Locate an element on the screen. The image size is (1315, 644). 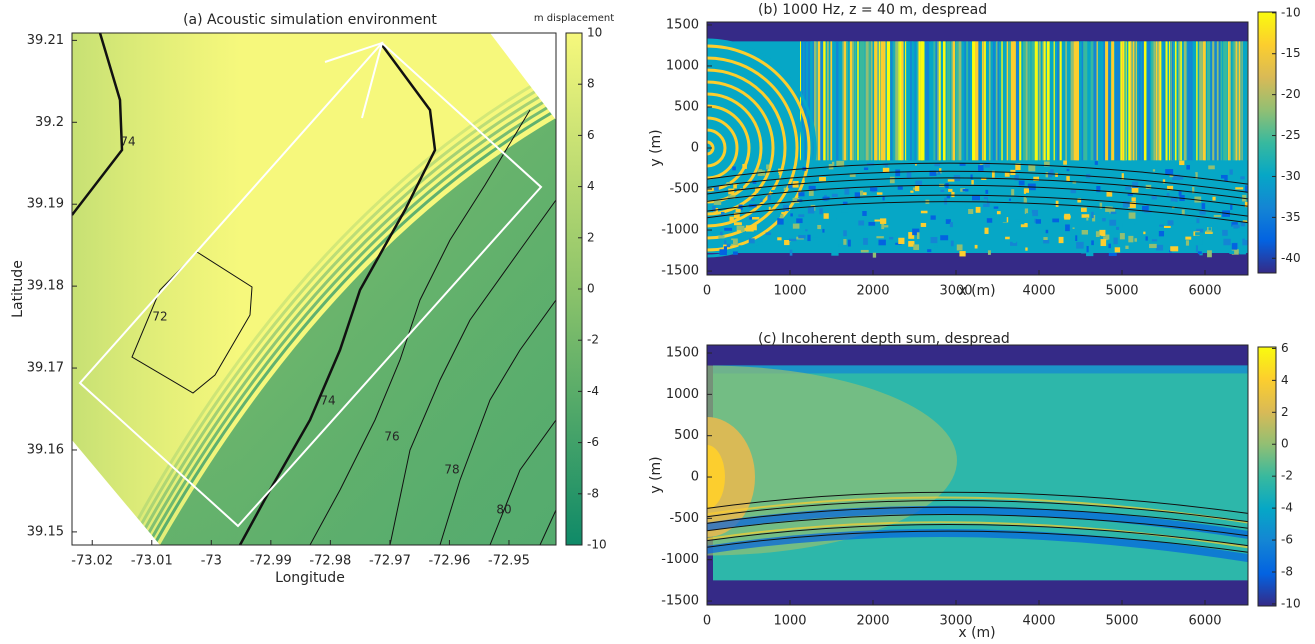
y-axis-label: Latitude is located at coordinates (18, 289).